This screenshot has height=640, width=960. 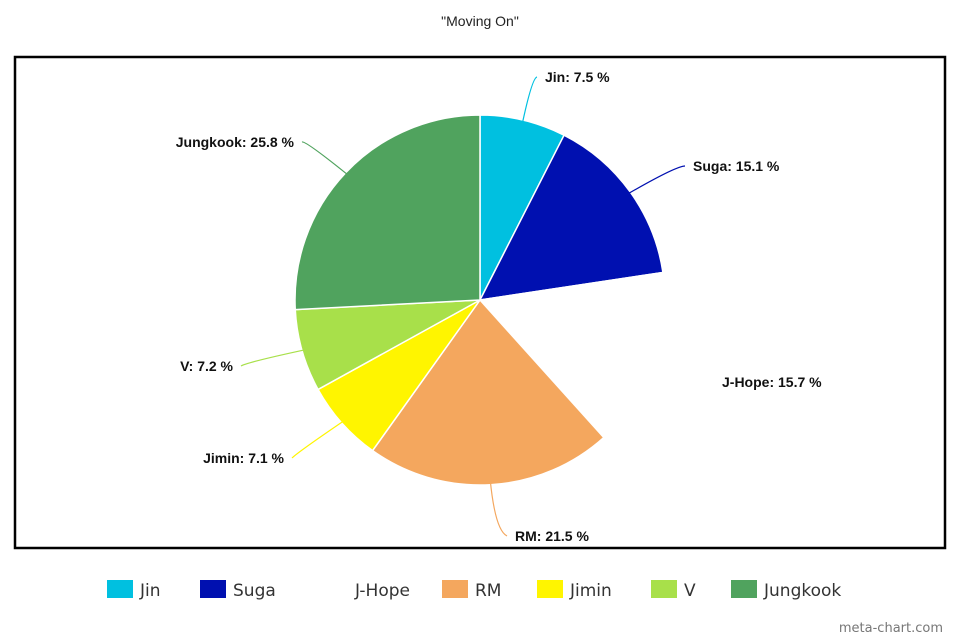 What do you see at coordinates (319, 438) in the screenshot?
I see `leader-line-jimin` at bounding box center [319, 438].